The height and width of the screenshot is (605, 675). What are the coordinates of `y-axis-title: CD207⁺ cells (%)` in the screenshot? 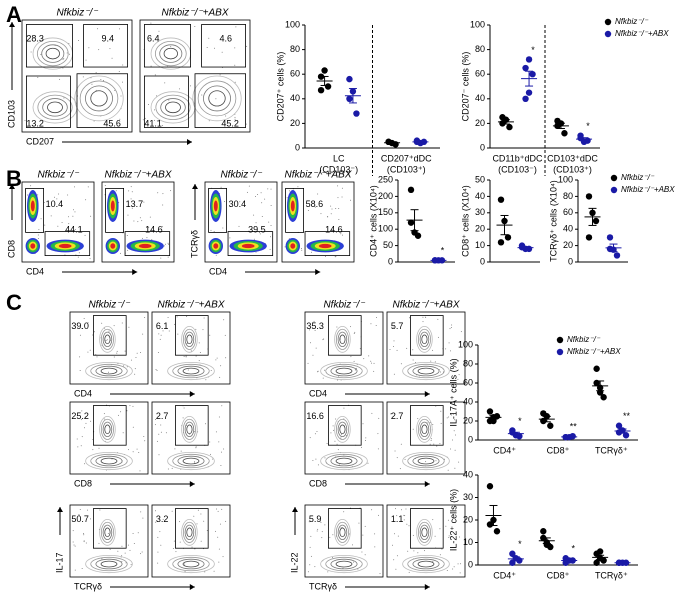 It's located at (280, 87).